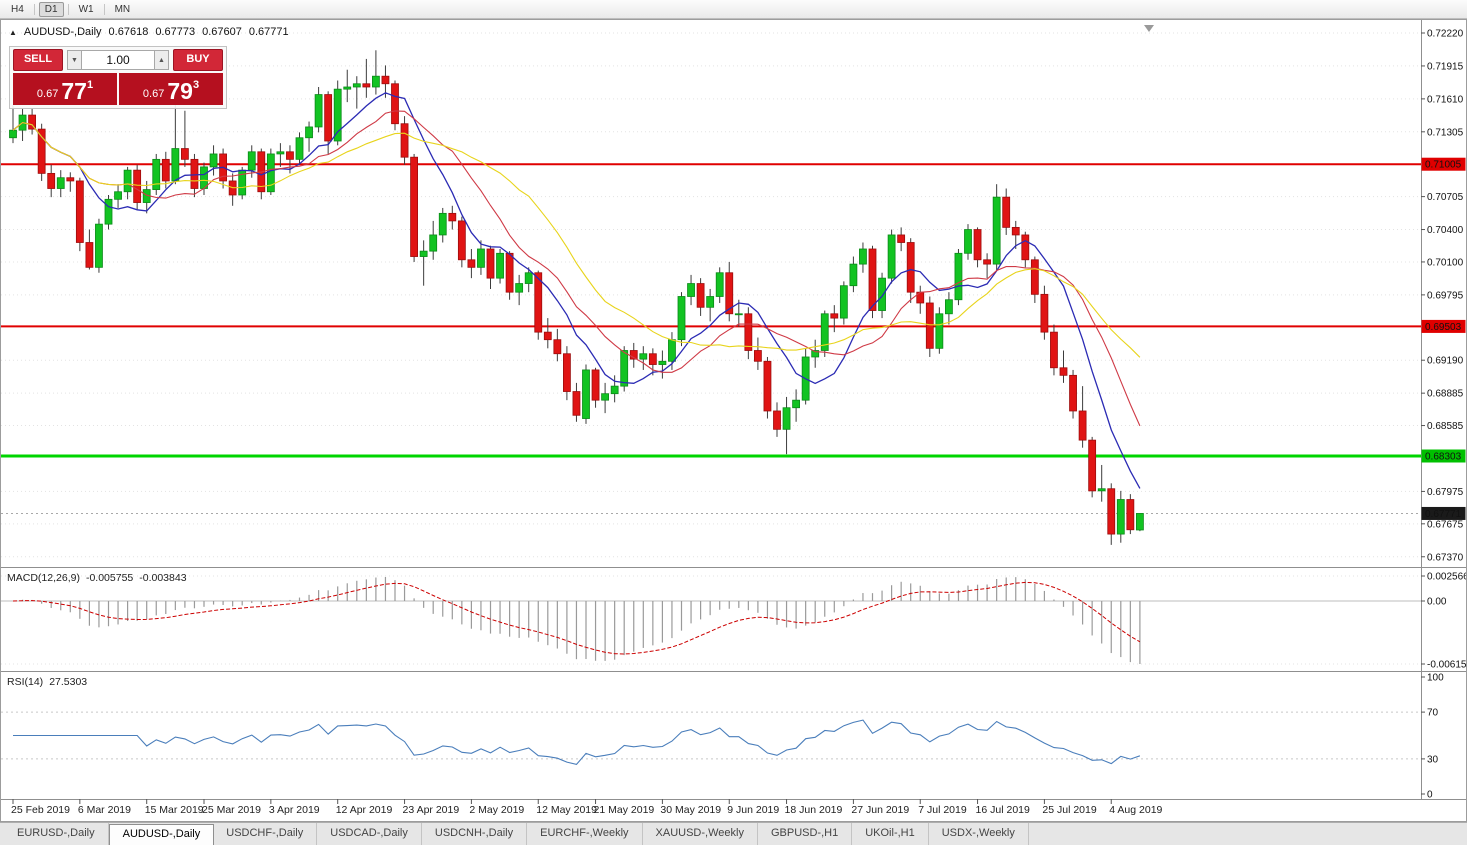 This screenshot has width=1467, height=845. I want to click on sell-button: SELL, so click(38, 60).